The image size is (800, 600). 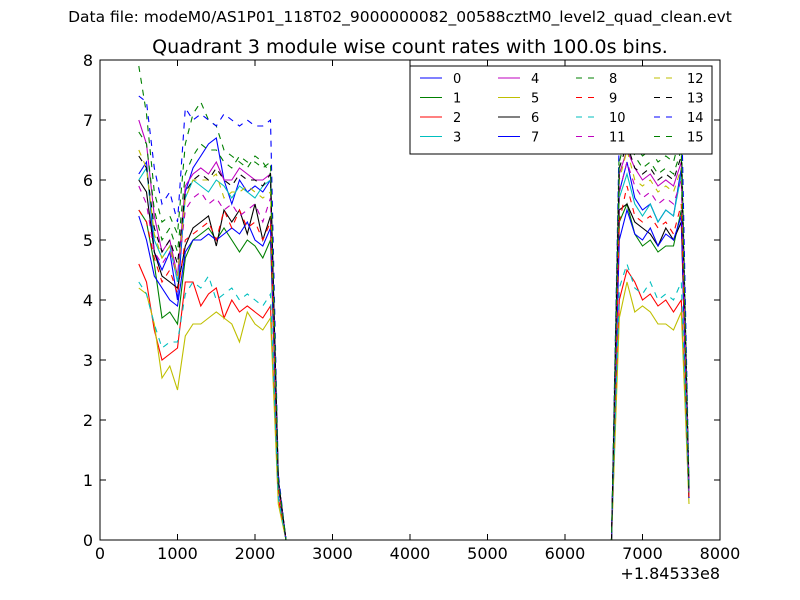 What do you see at coordinates (88, 360) in the screenshot?
I see `y-tick-label: 3` at bounding box center [88, 360].